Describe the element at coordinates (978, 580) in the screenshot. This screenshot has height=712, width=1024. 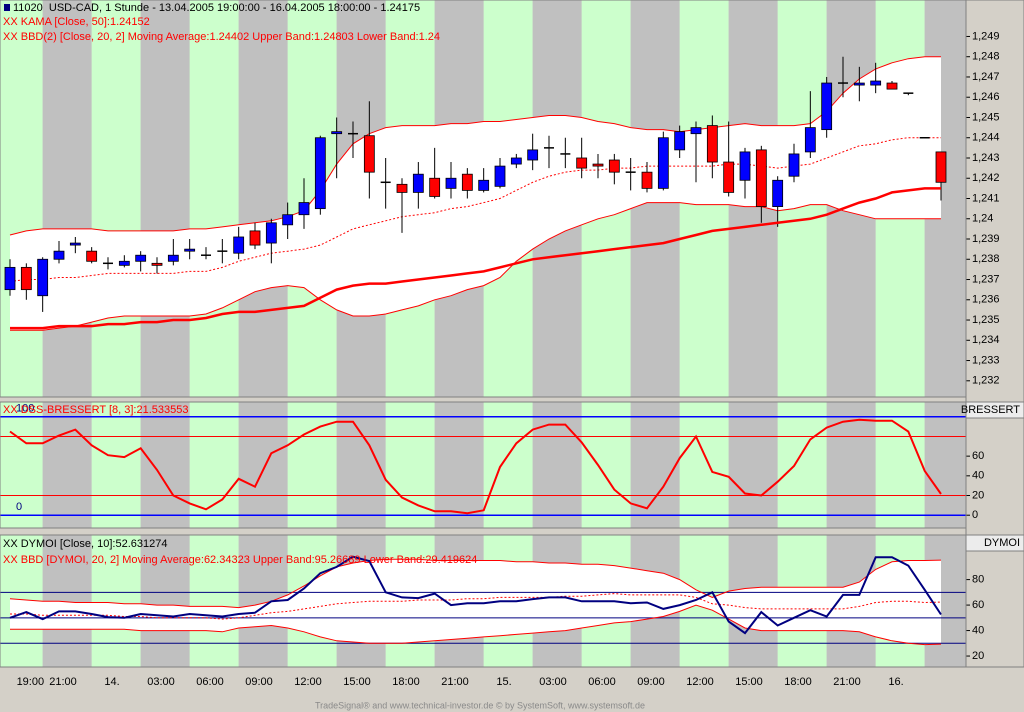
I see `y-tick-label: 80` at that location.